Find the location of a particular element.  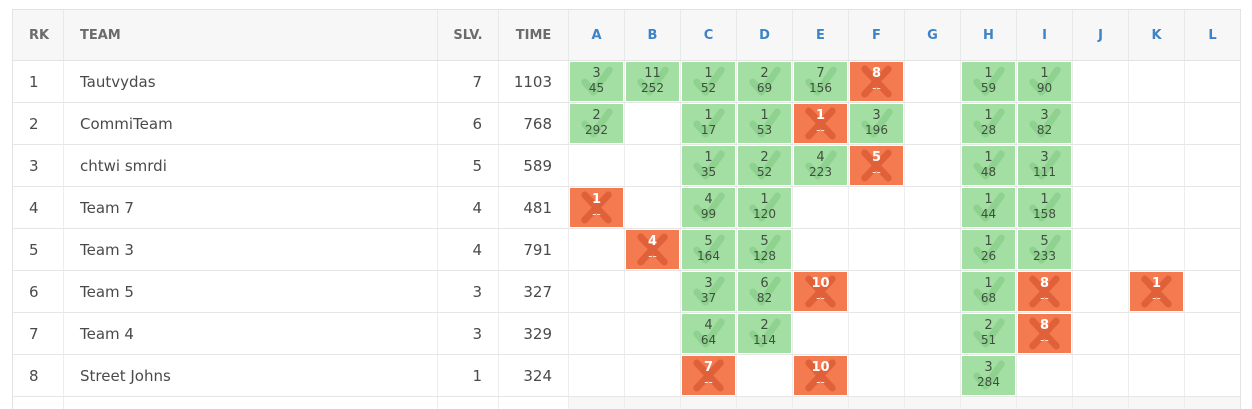

problem-cell-h: 1 59 is located at coordinates (988, 81).